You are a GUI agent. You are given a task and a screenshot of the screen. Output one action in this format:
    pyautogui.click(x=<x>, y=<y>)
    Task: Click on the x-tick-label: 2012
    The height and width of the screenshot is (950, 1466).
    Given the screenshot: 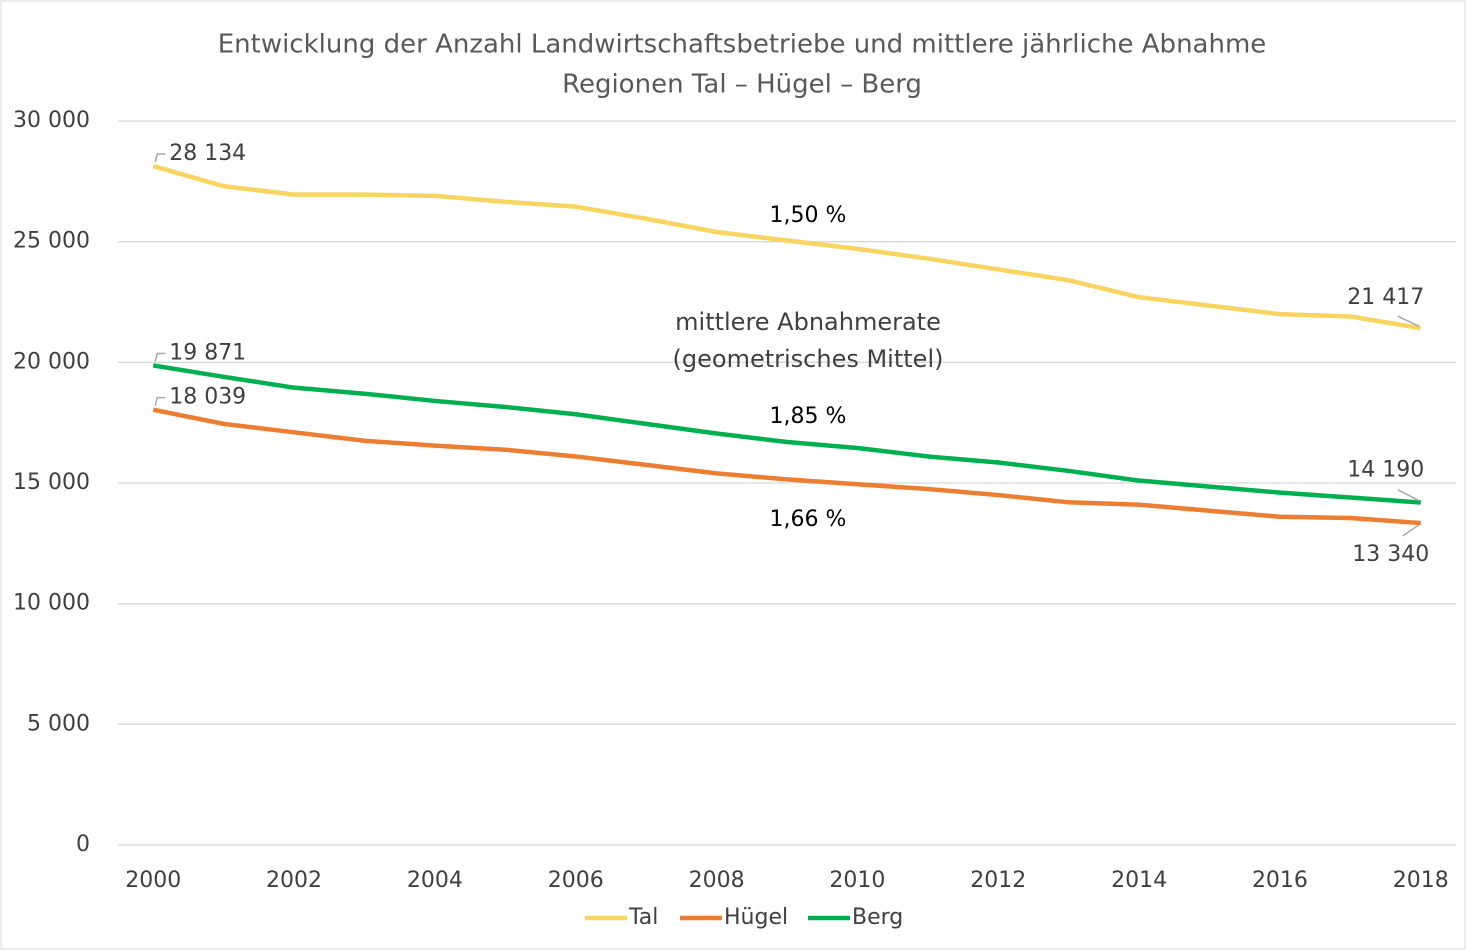 What is the action you would take?
    pyautogui.click(x=998, y=880)
    